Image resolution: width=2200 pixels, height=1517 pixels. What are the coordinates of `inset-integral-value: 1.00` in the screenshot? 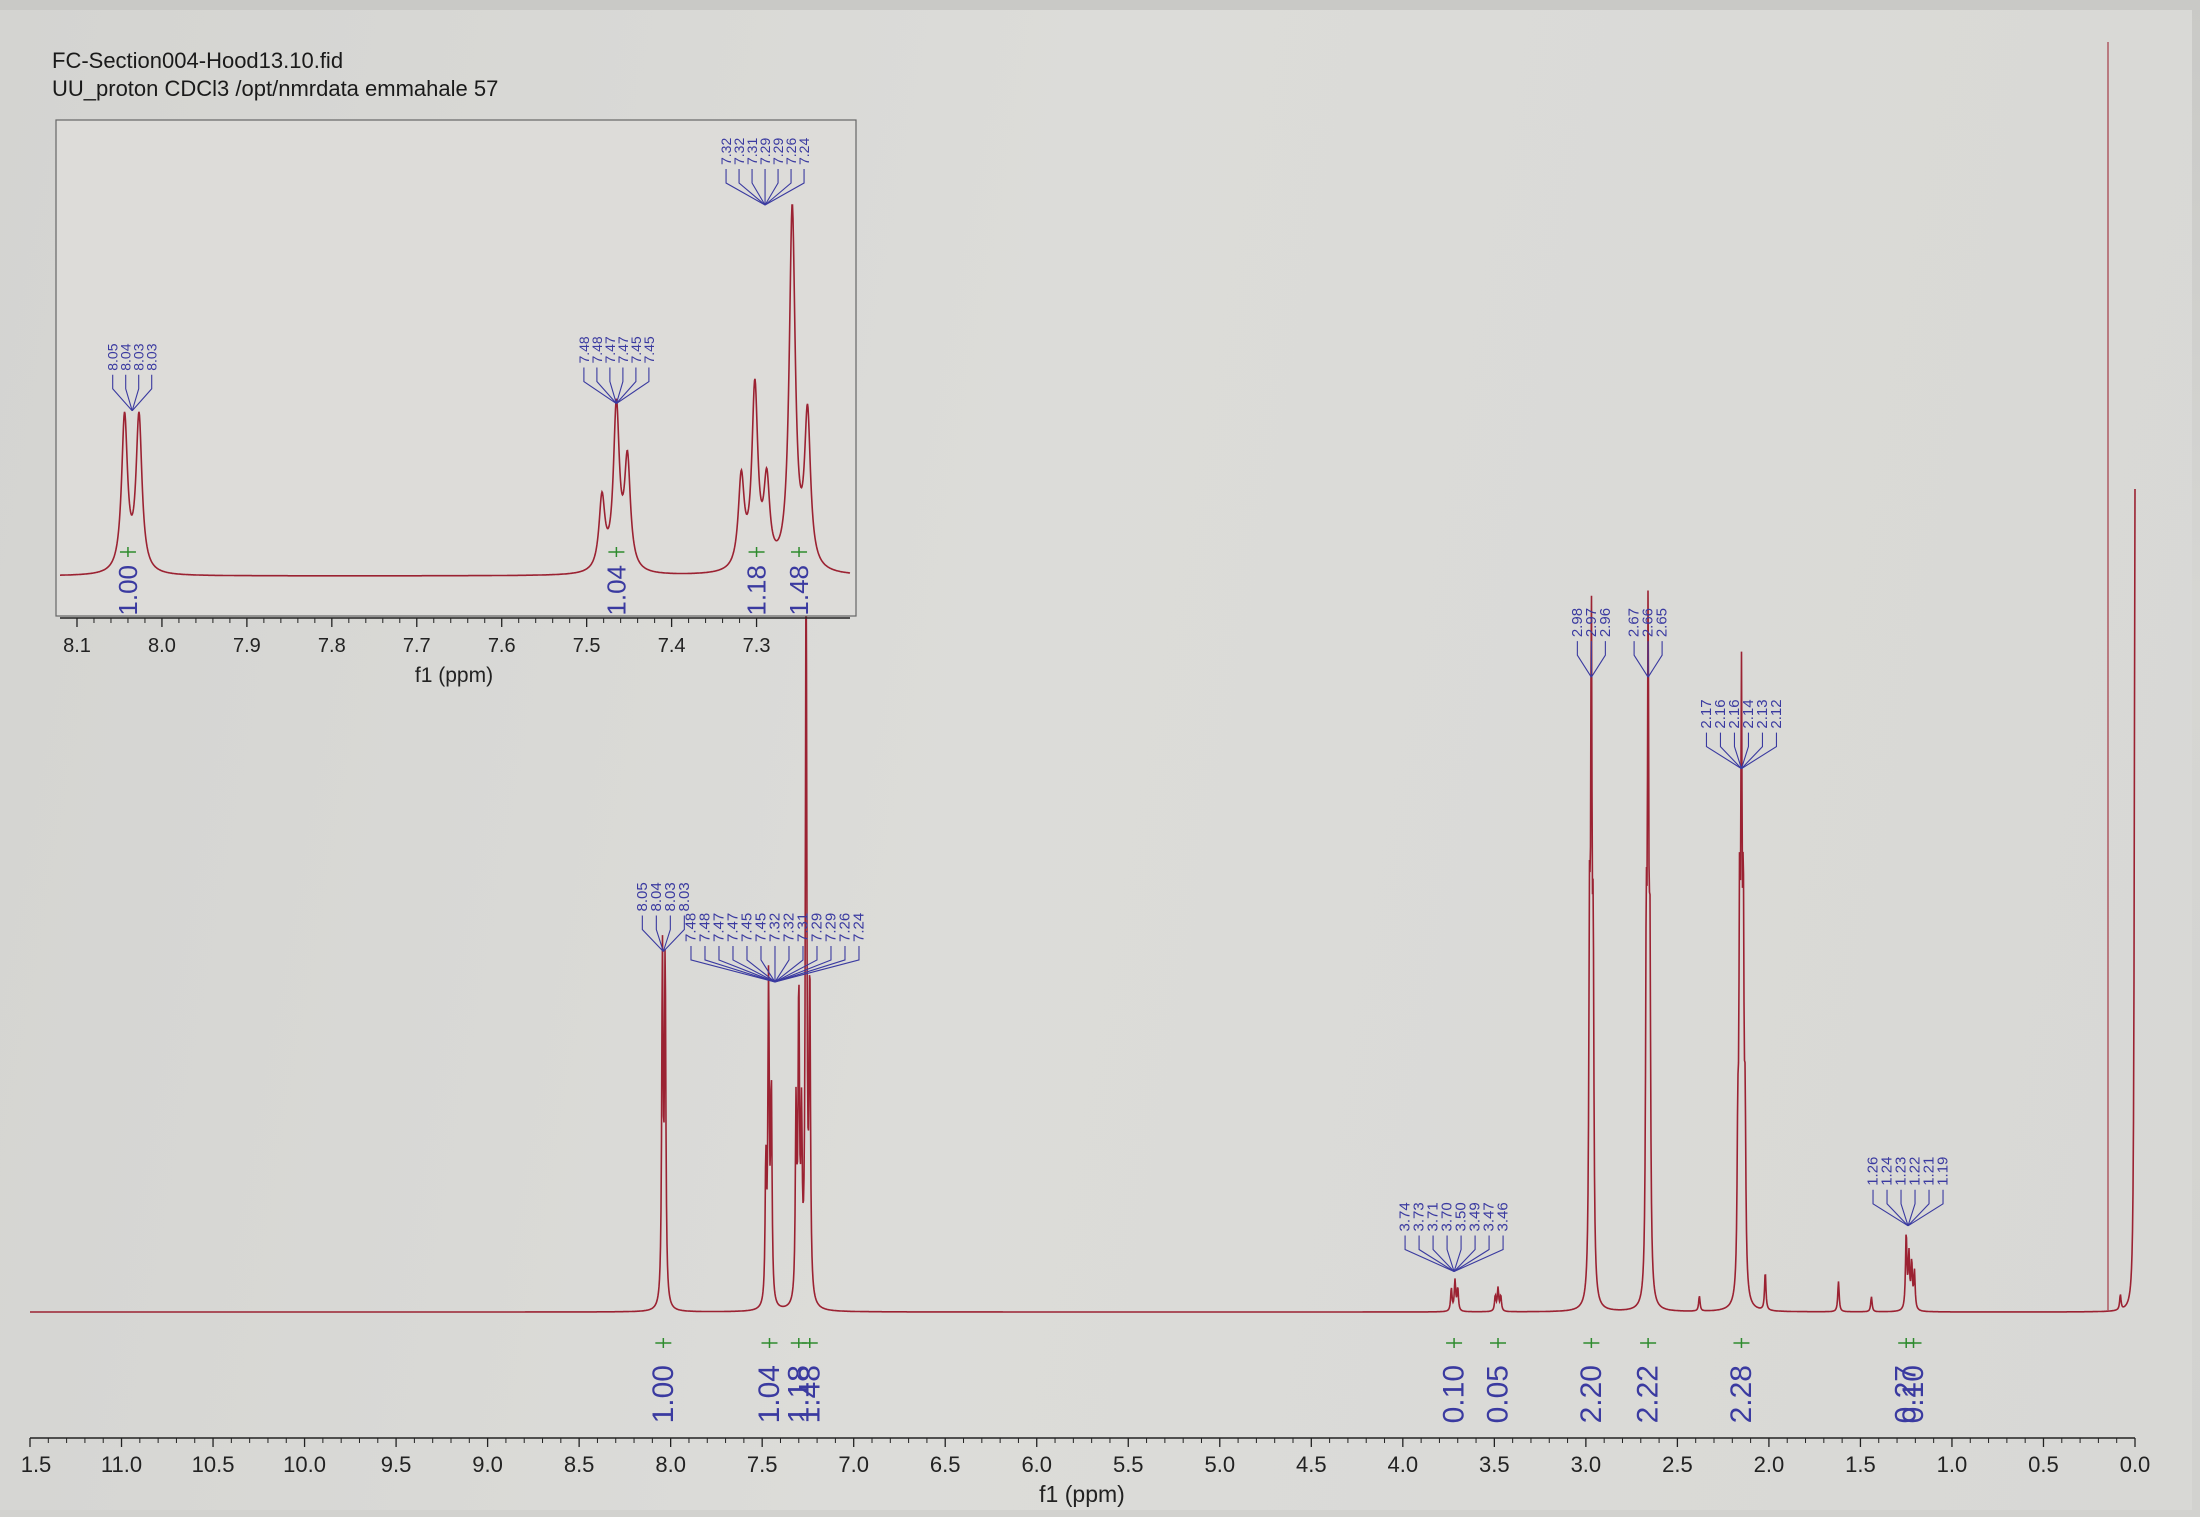 It's located at (128, 590).